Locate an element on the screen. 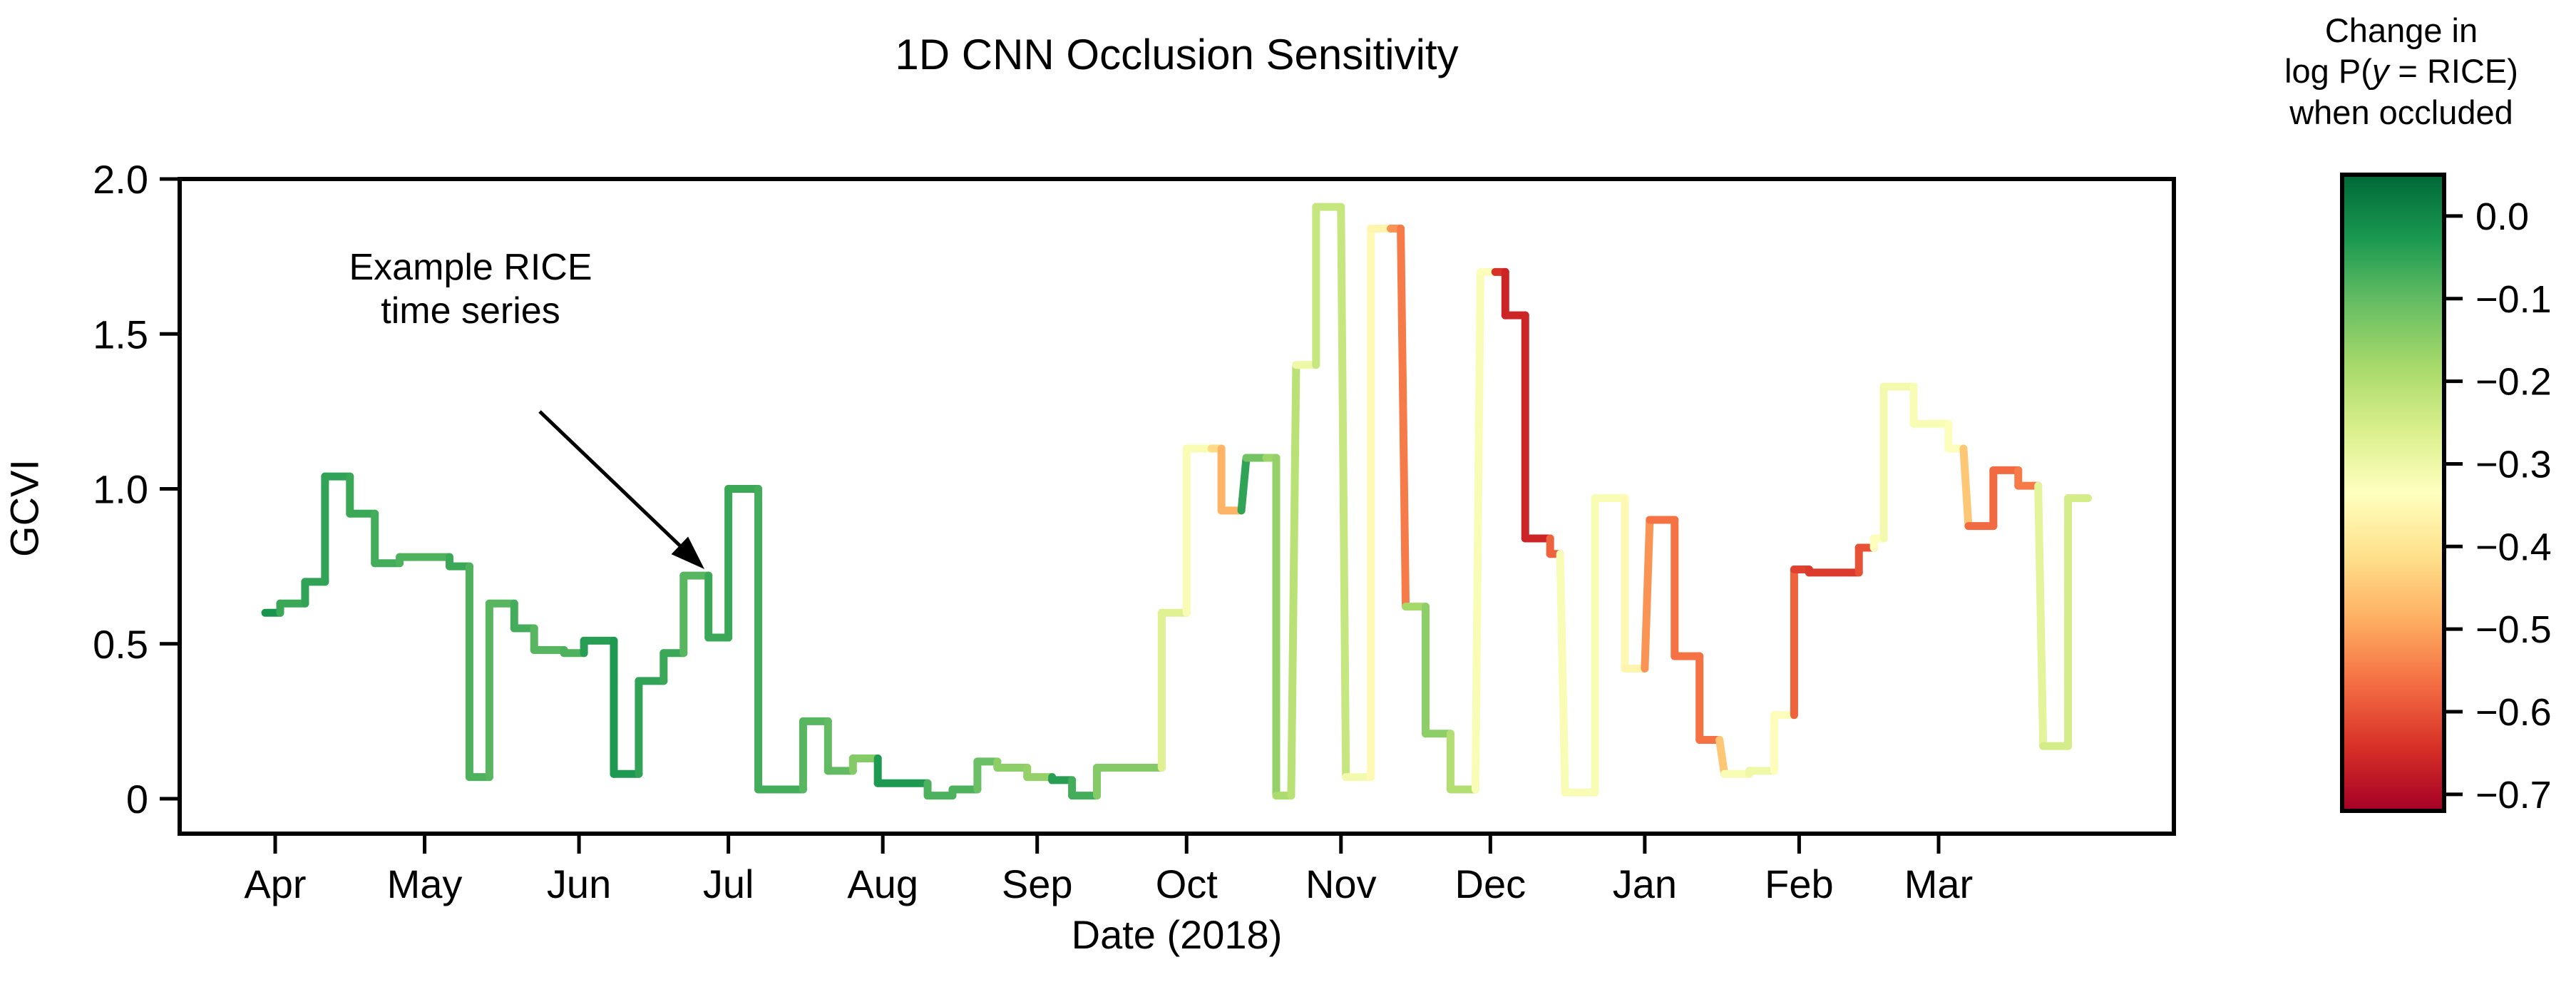 The width and height of the screenshot is (2576, 982). x-tick-label: Dec is located at coordinates (1490, 883).